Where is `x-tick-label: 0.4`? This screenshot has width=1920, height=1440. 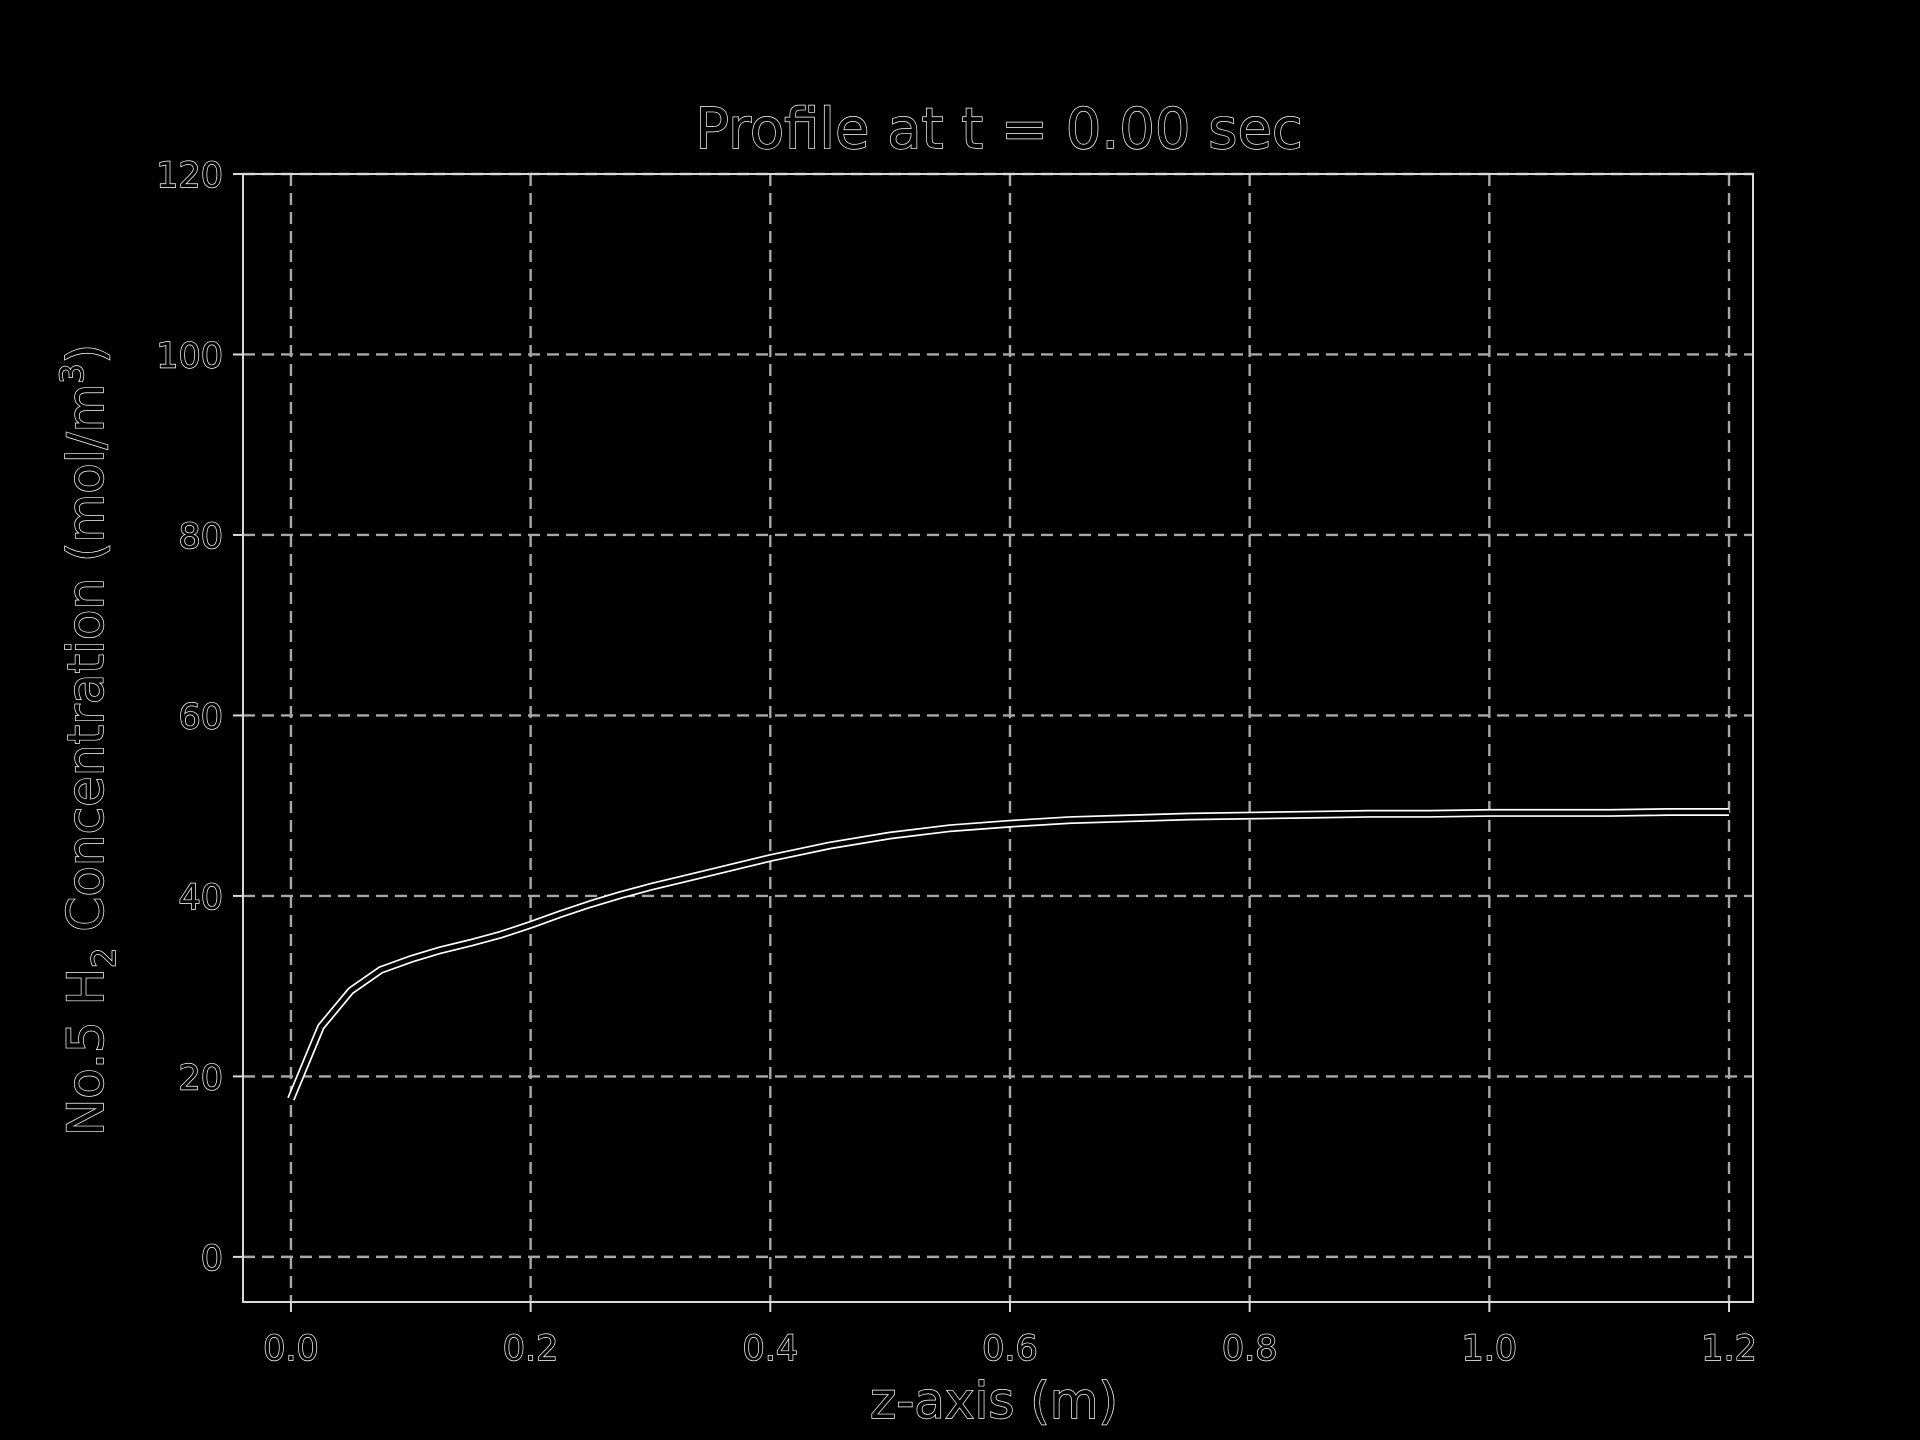
x-tick-label: 0.4 is located at coordinates (770, 1349).